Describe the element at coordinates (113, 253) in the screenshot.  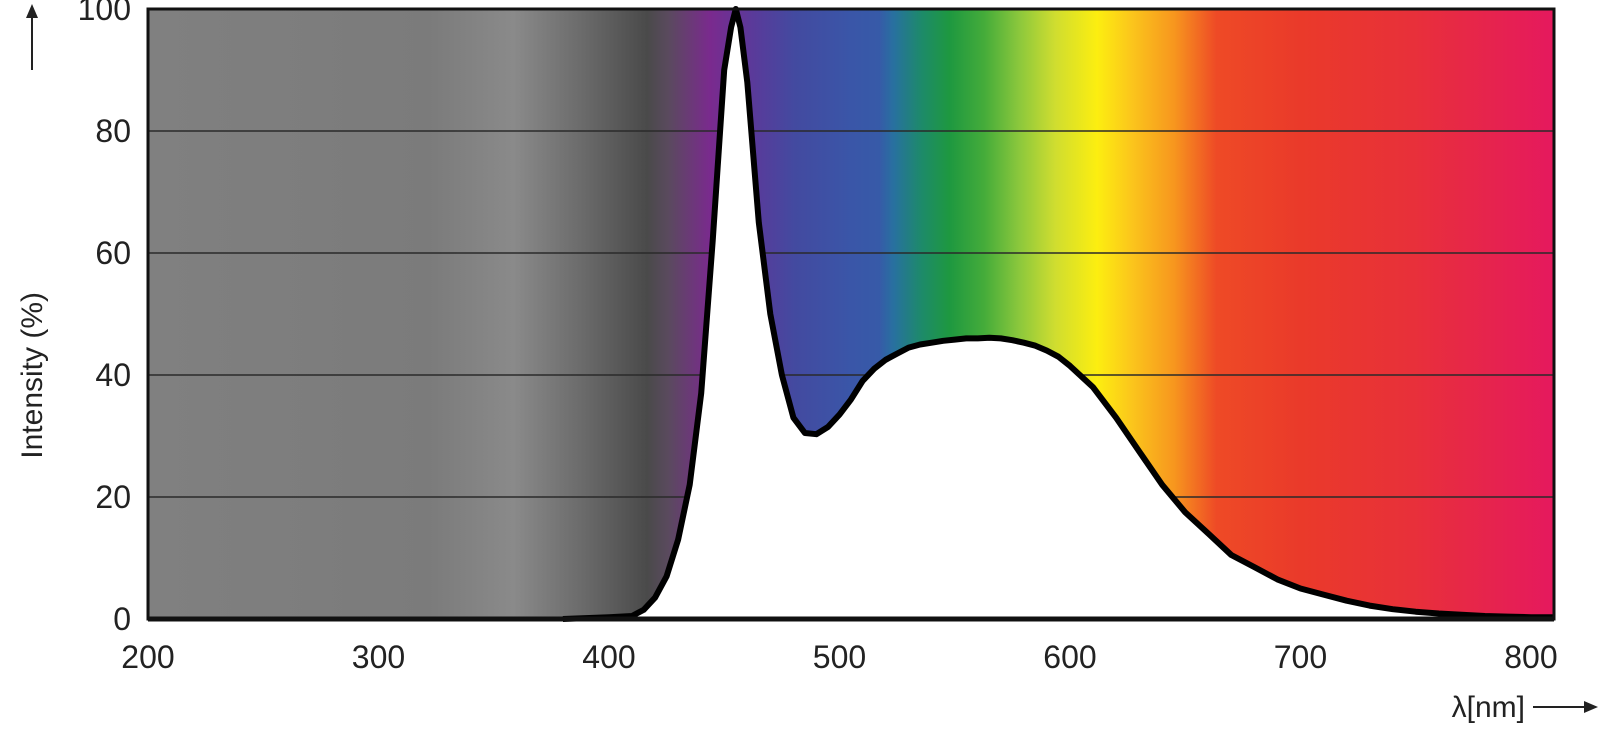
I see `y-tick-label-60: 60` at that location.